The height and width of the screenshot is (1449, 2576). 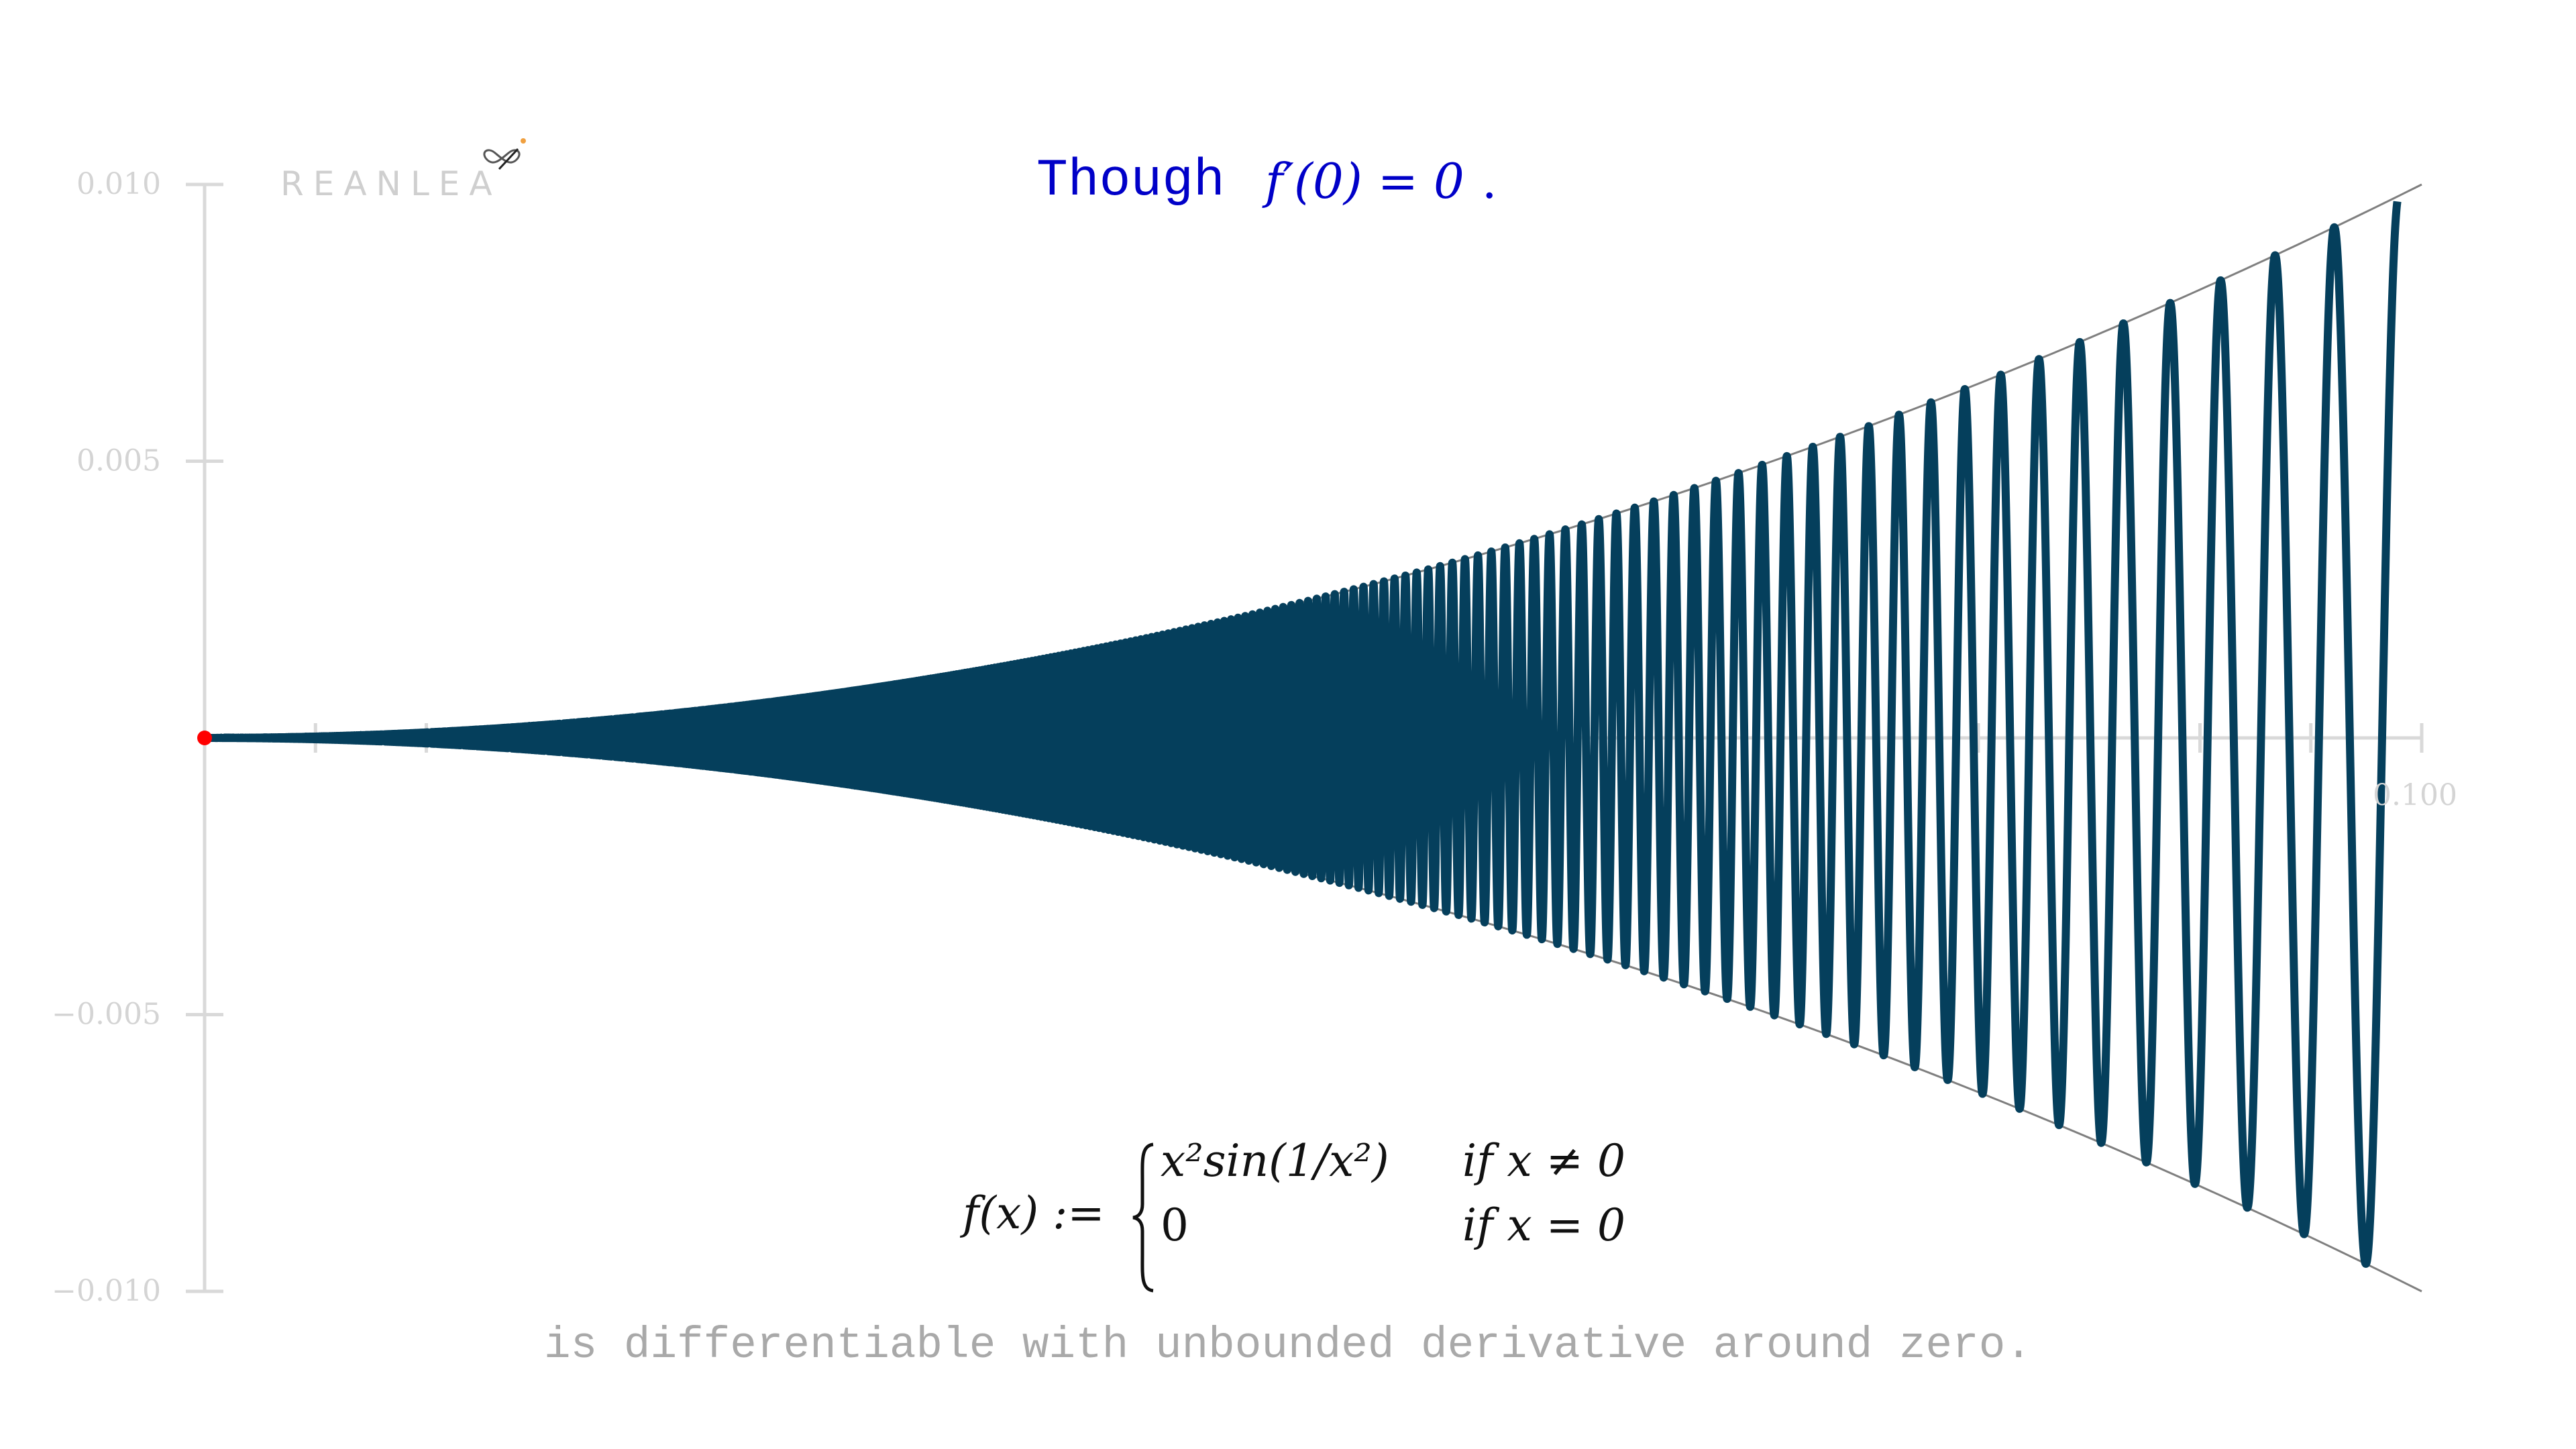 I want to click on case-2-condition: if x = 0, so click(x=1543, y=1225).